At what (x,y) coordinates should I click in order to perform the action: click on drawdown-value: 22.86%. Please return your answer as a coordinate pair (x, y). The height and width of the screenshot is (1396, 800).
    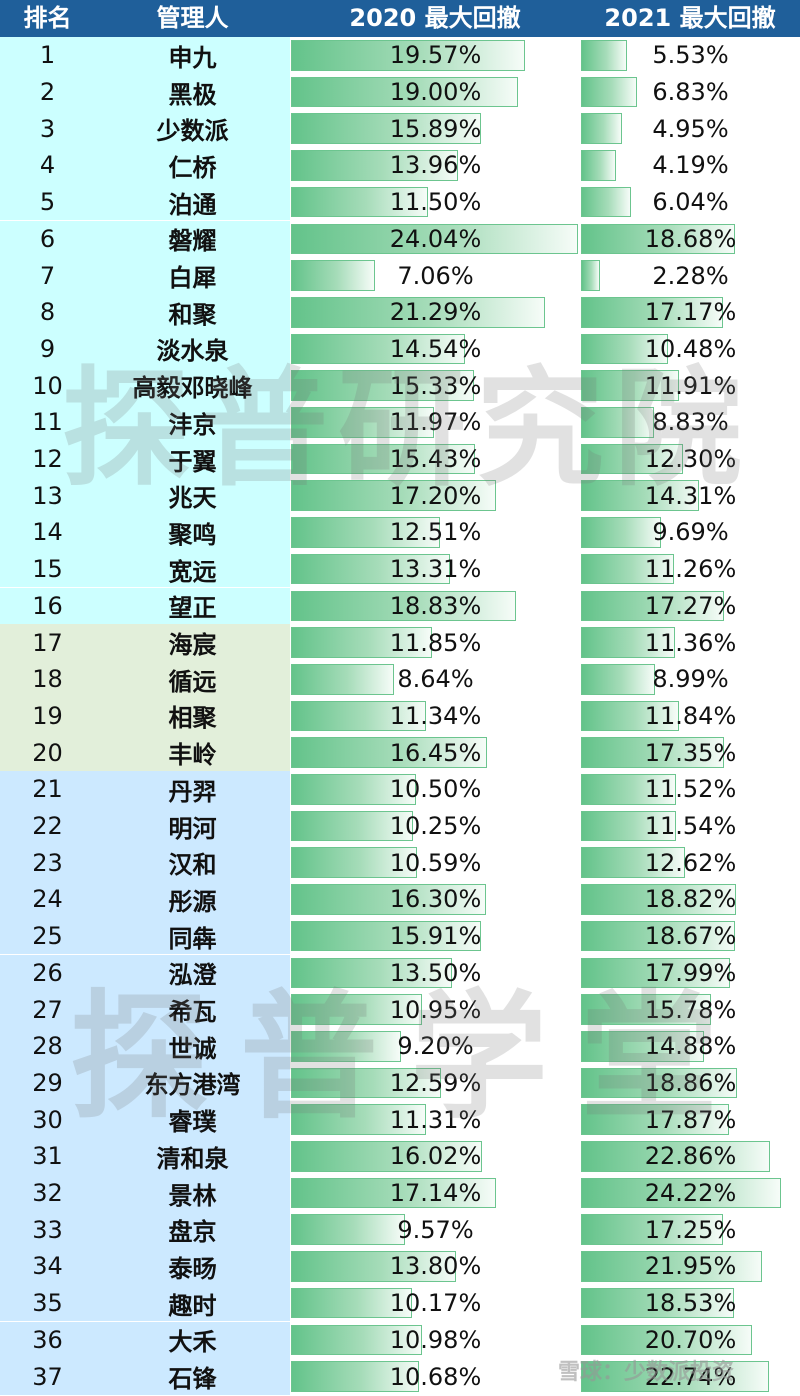
    Looking at the image, I should click on (690, 1156).